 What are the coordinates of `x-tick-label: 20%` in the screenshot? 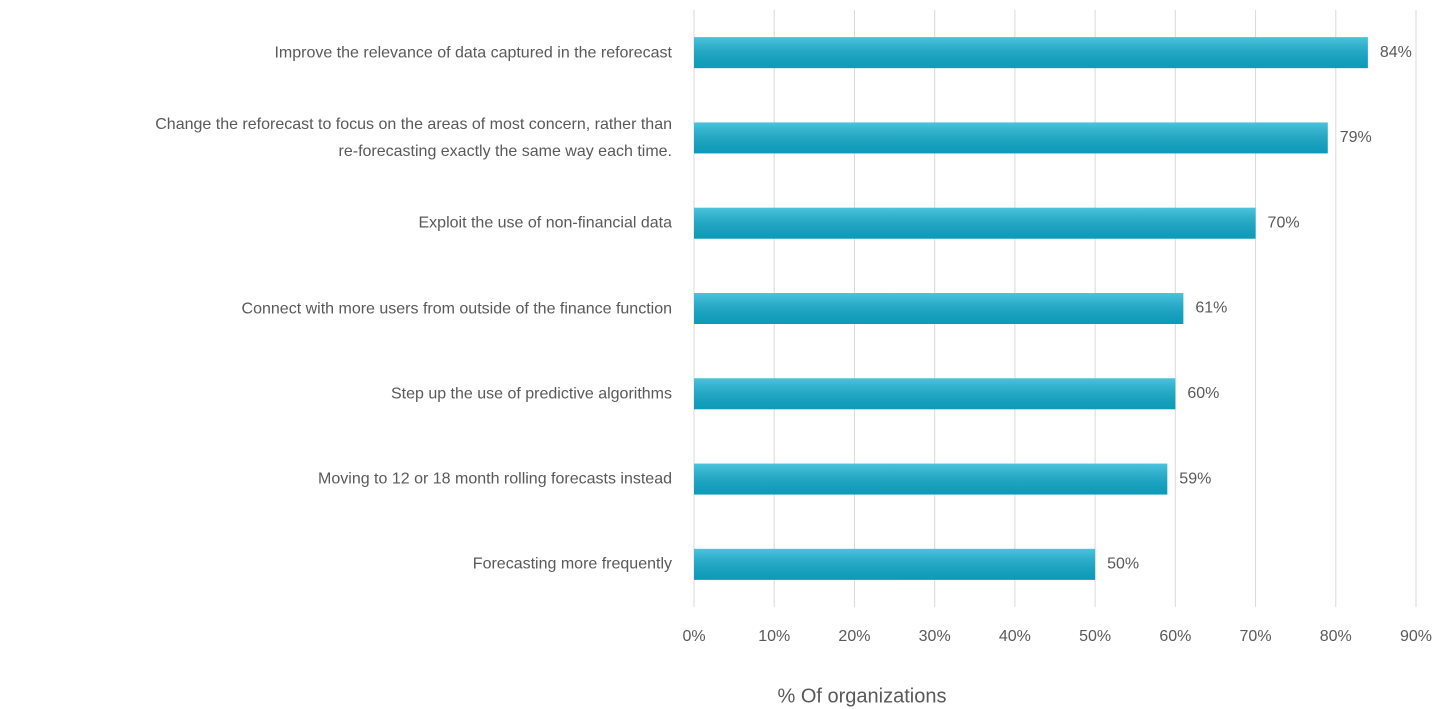 It's located at (854, 636).